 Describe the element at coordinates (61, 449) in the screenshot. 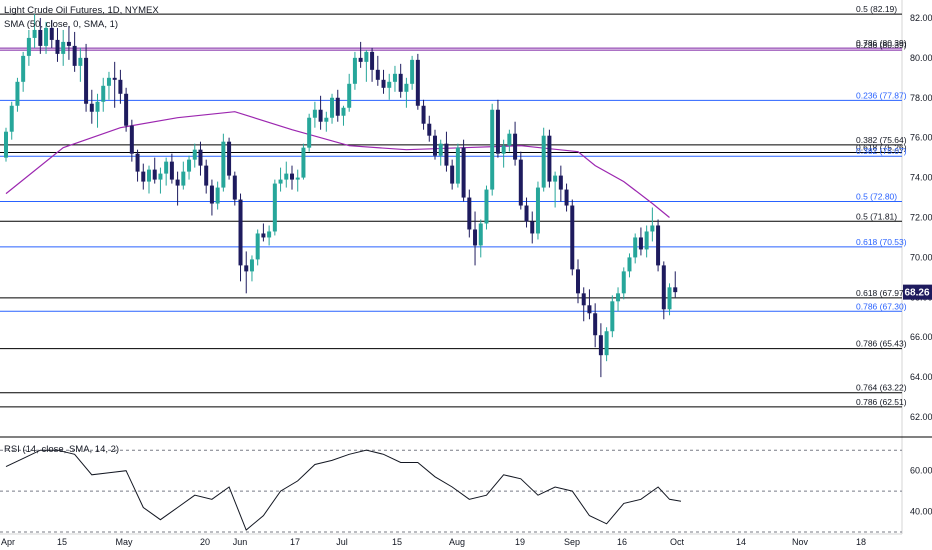

I see `rsi-indicator-title: RSI (14, close, SMA, 14, 2)` at that location.